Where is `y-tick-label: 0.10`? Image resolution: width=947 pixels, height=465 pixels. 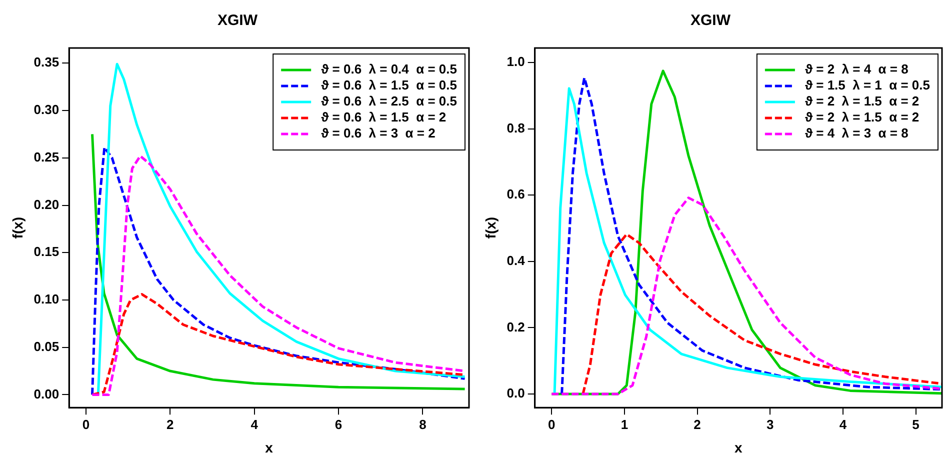 y-tick-label: 0.10 is located at coordinates (47, 299).